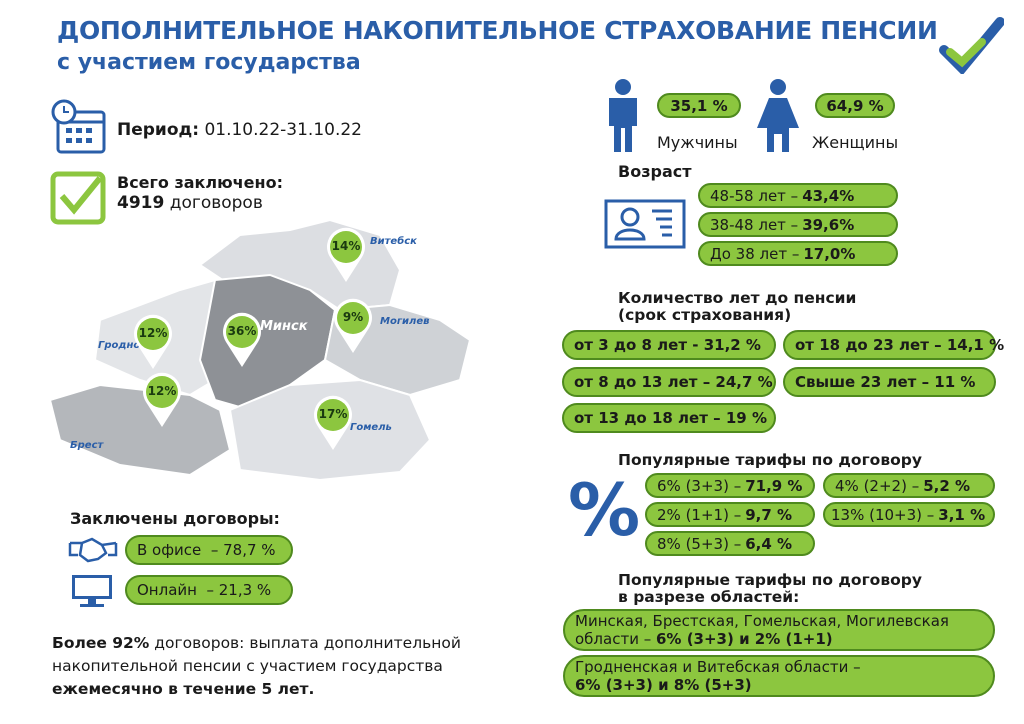 This screenshot has width=1024, height=724. Describe the element at coordinates (169, 550) in the screenshot. I see `channel-label: В офисе` at that location.